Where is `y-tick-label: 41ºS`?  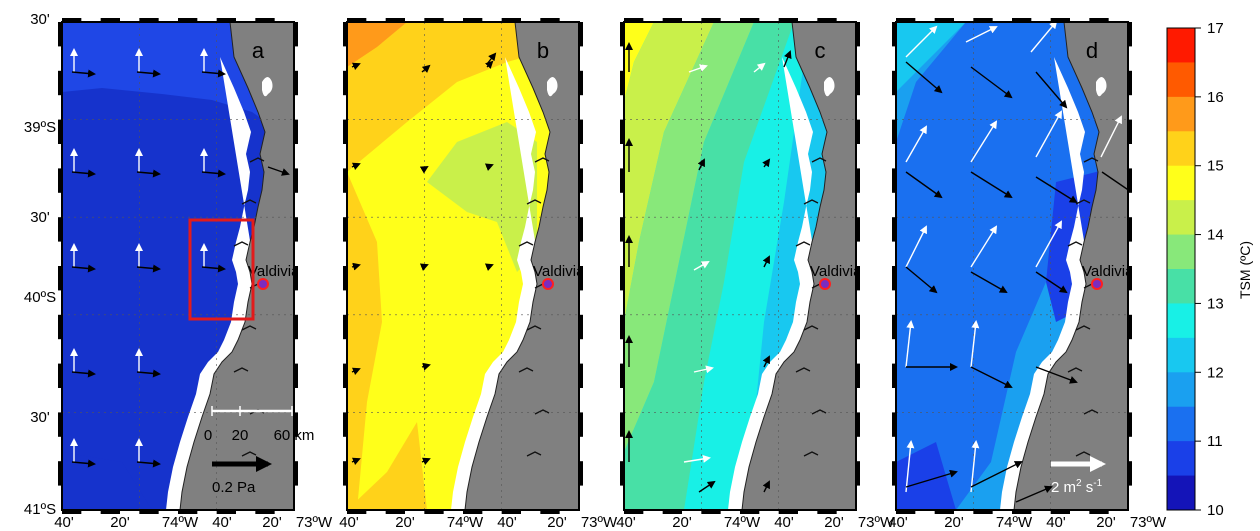 y-tick-label: 41ºS is located at coordinates (40, 509).